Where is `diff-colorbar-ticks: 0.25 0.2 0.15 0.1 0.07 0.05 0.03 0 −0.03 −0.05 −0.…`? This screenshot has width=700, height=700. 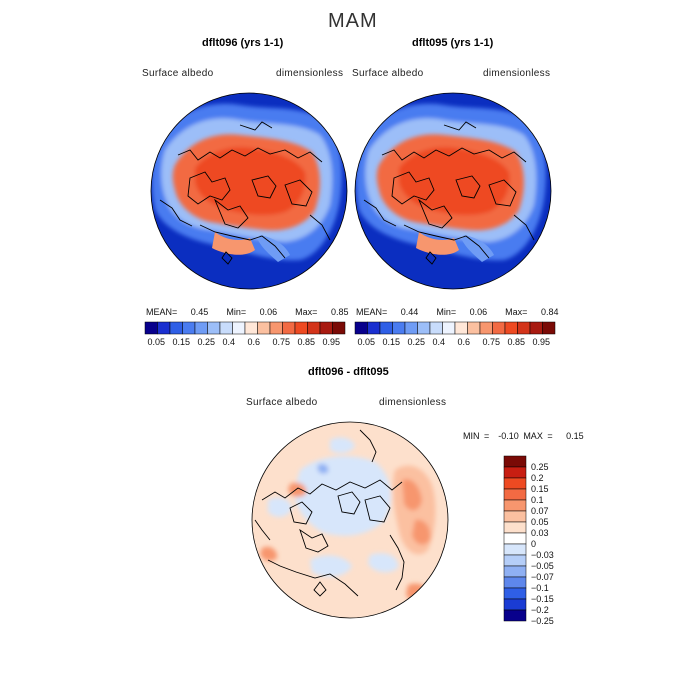 diff-colorbar-ticks: 0.25 0.2 0.15 0.1 0.07 0.05 0.03 0 −0.03 −0.05 −0.… is located at coordinates (561, 541).